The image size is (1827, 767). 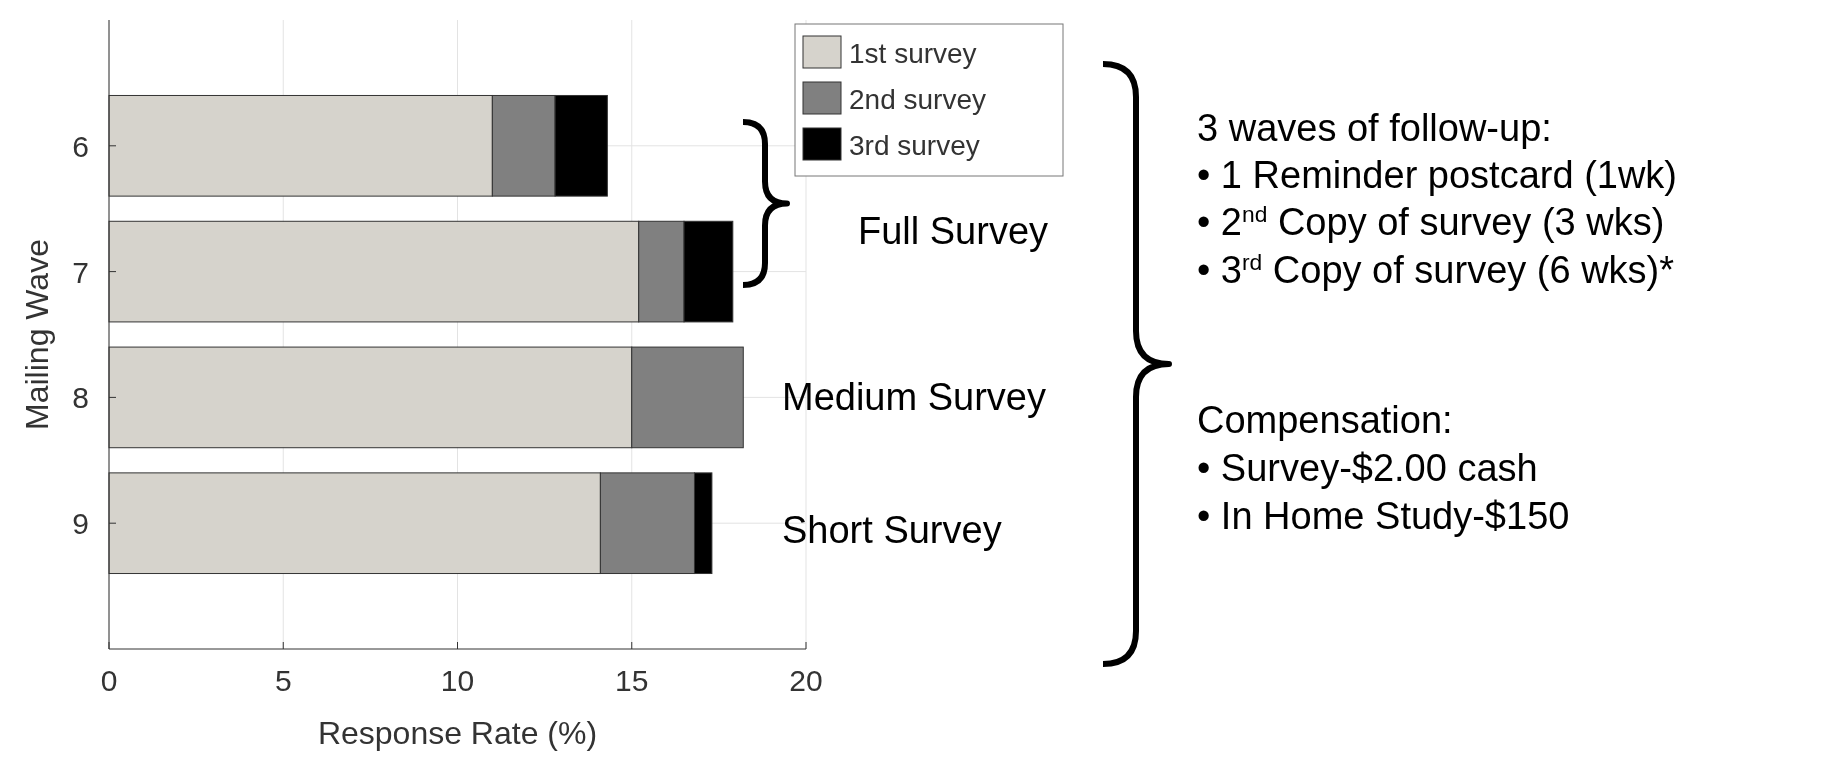 I want to click on annotation: Short Survey, so click(x=892, y=530).